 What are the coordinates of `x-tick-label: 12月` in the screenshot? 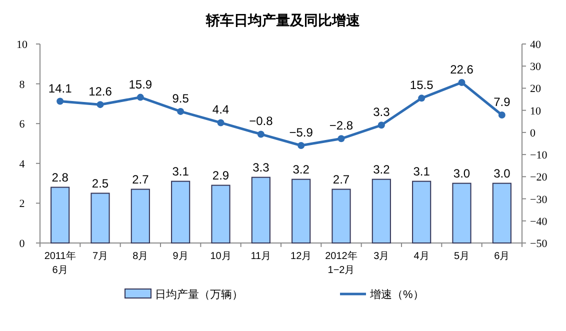 It's located at (301, 256).